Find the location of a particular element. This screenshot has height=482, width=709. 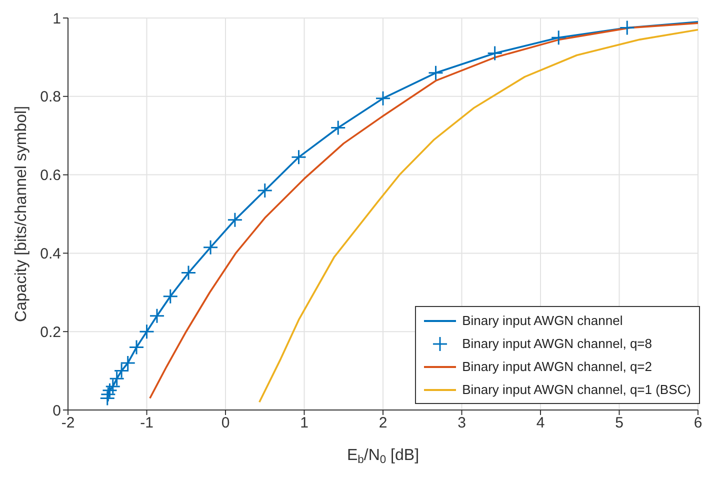

x-tick-label: 6 is located at coordinates (698, 423).